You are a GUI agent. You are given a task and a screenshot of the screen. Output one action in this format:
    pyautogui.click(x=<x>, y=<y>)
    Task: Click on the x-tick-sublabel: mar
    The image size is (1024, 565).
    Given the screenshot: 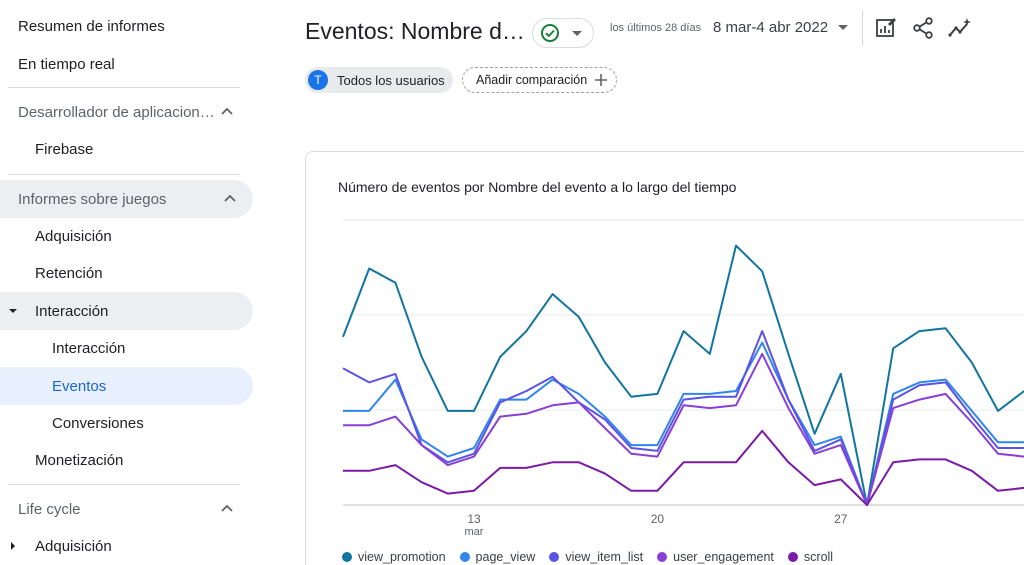 What is the action you would take?
    pyautogui.click(x=474, y=532)
    